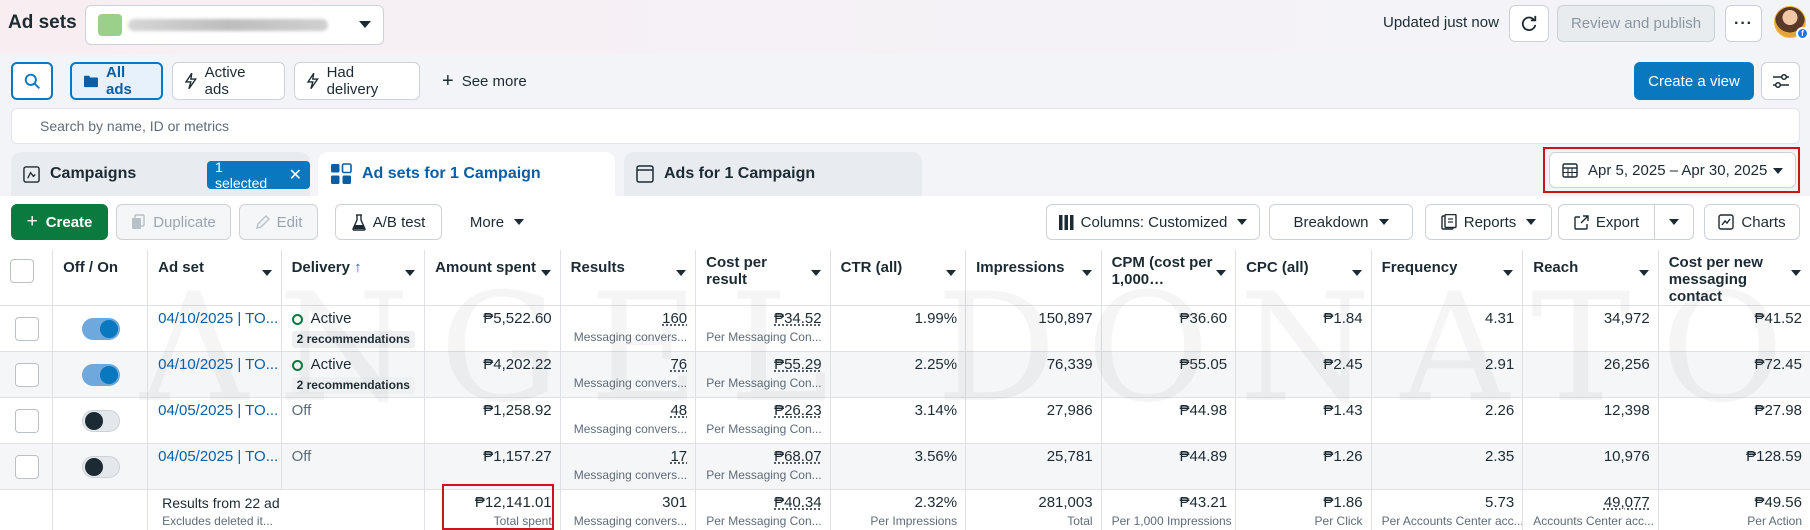 The height and width of the screenshot is (530, 1810). Describe the element at coordinates (234, 25) in the screenshot. I see `ad-account-select` at that location.